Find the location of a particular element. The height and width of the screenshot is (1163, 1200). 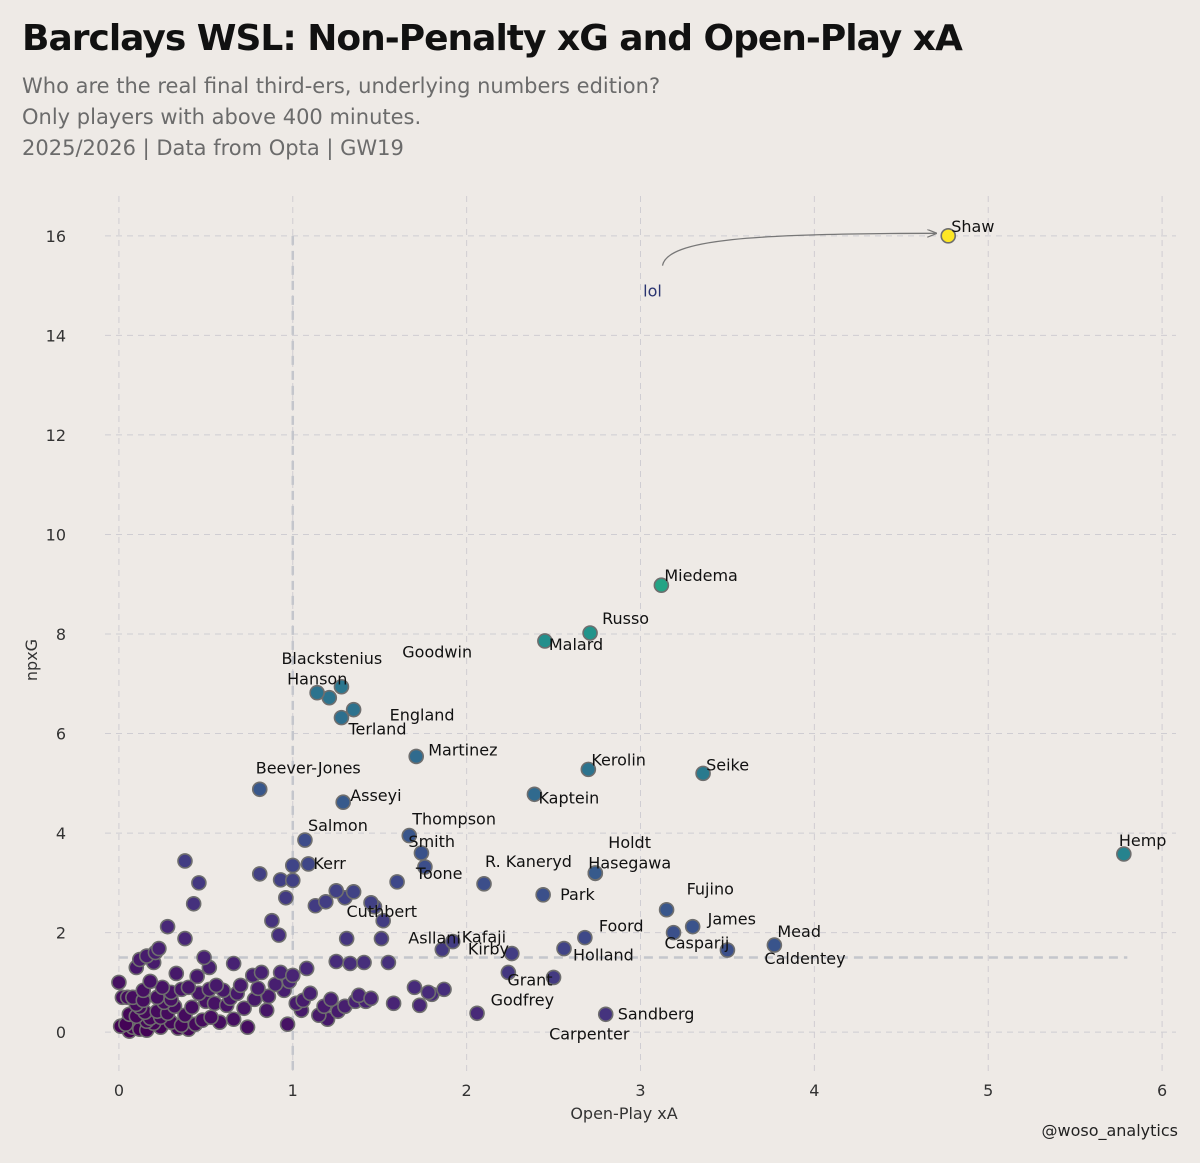

y-axis-title: npxG is located at coordinates (31, 660).